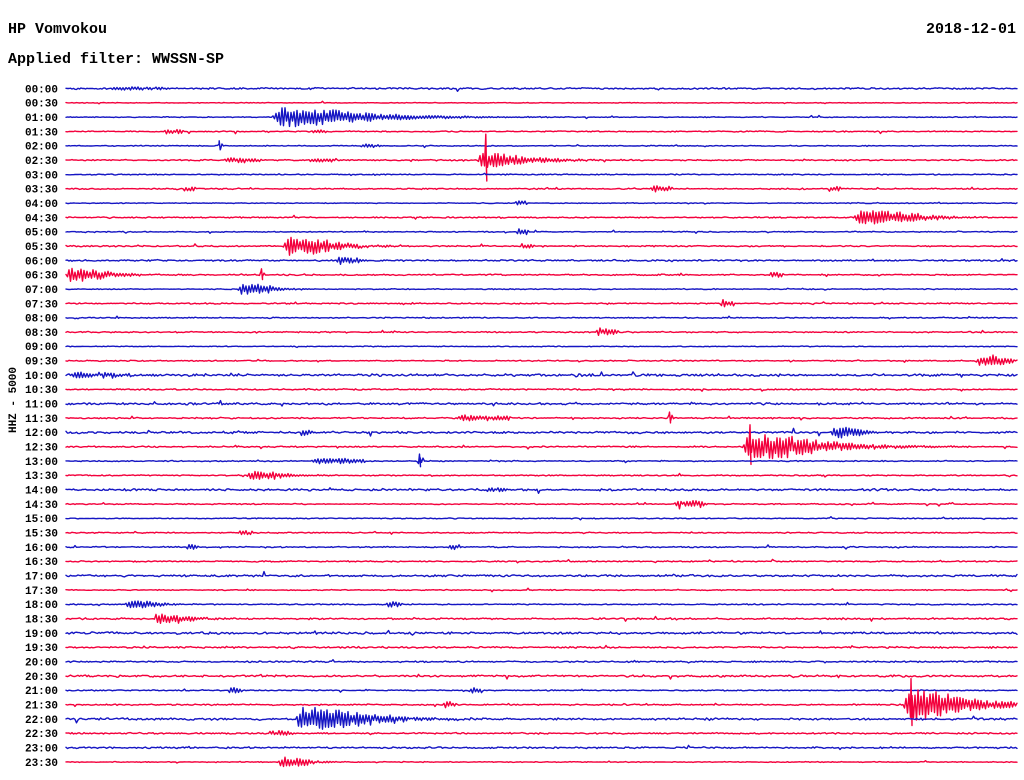  What do you see at coordinates (41, 563) in the screenshot?
I see `time-label: 16:30` at bounding box center [41, 563].